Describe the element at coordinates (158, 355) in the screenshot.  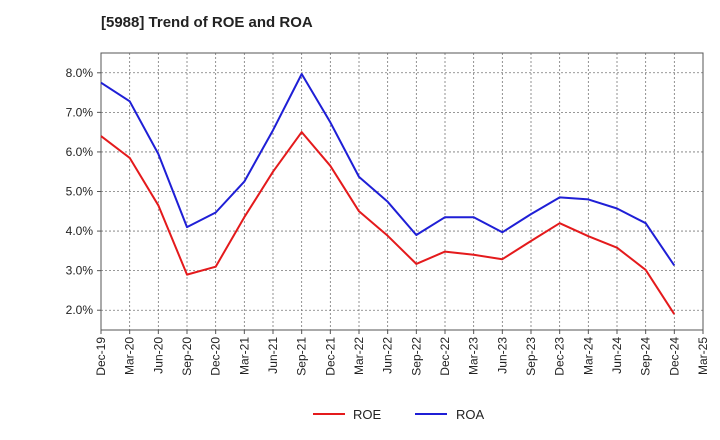
I see `x-tick-label: Jun-20` at that location.